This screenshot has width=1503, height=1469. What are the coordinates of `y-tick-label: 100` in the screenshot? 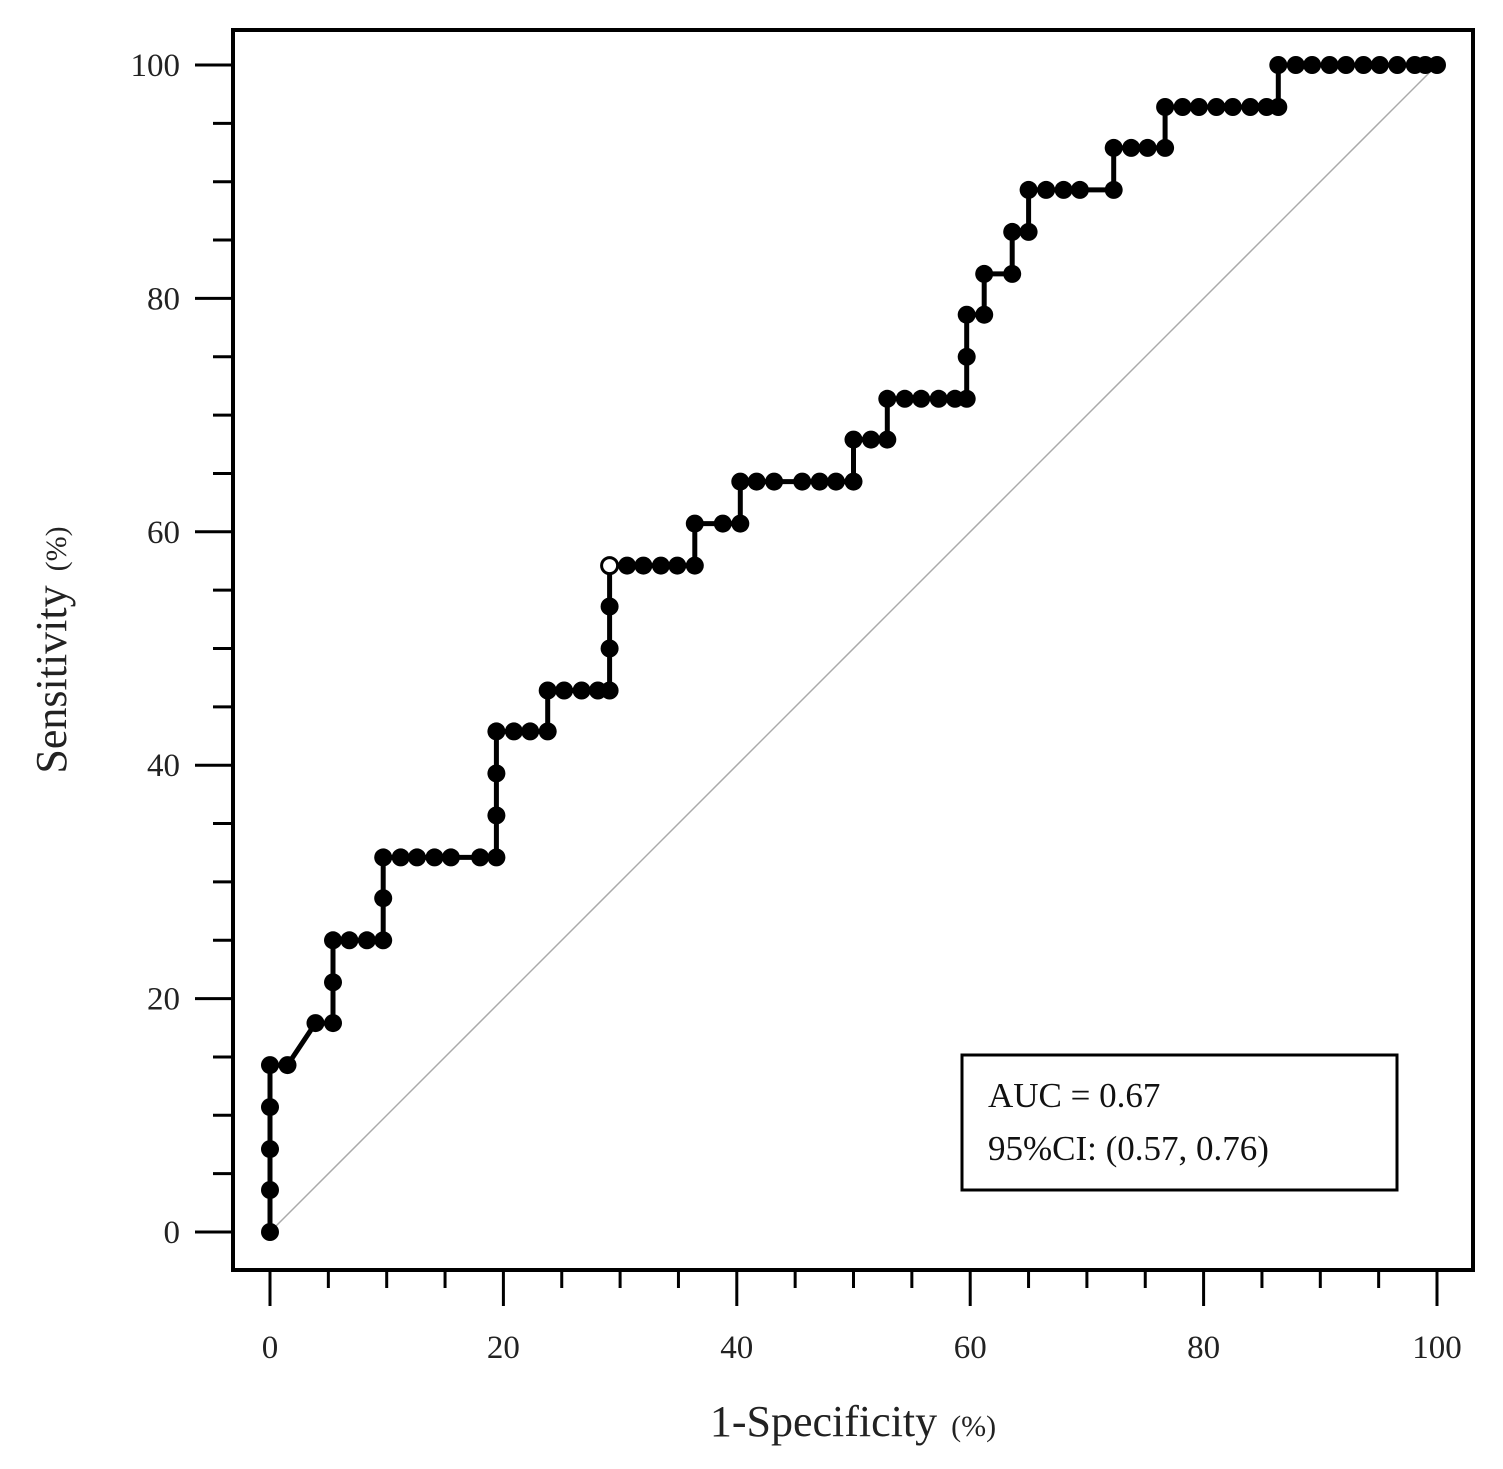 It's located at (156, 66).